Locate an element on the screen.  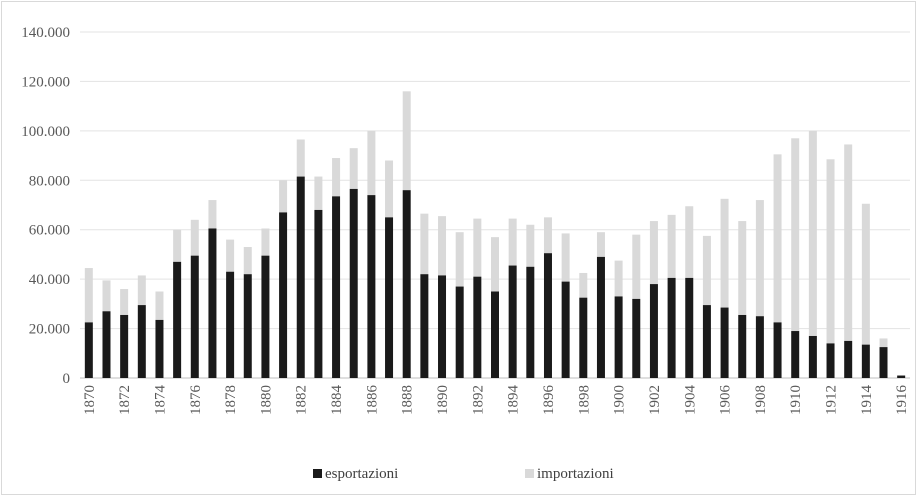
bar-importazioni-1906 is located at coordinates (724, 253).